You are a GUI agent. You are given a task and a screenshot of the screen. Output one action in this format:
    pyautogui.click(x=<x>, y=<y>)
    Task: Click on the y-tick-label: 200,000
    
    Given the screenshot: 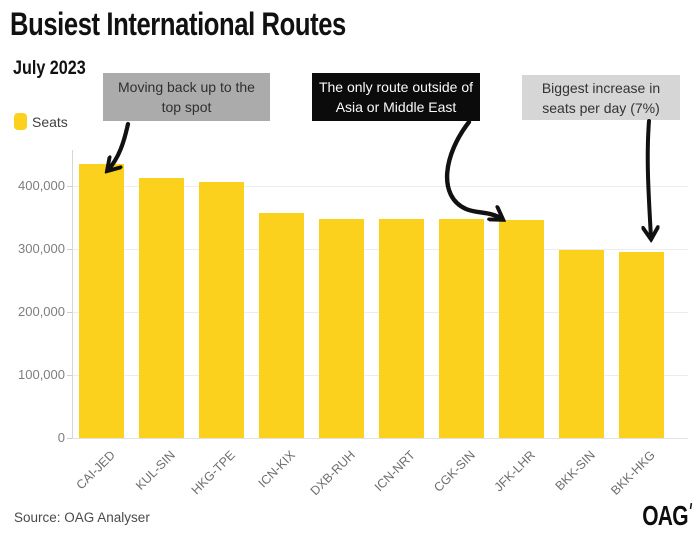 What is the action you would take?
    pyautogui.click(x=41, y=311)
    